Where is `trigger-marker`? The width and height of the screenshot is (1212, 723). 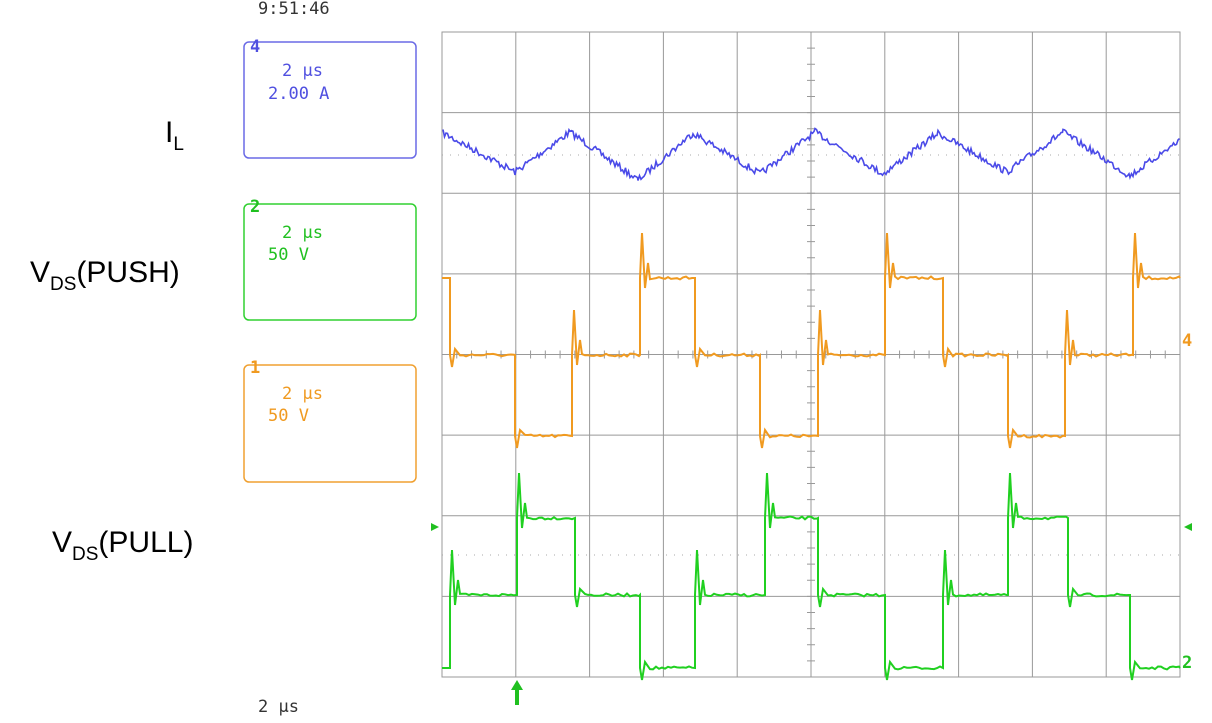
trigger-marker is located at coordinates (517, 692).